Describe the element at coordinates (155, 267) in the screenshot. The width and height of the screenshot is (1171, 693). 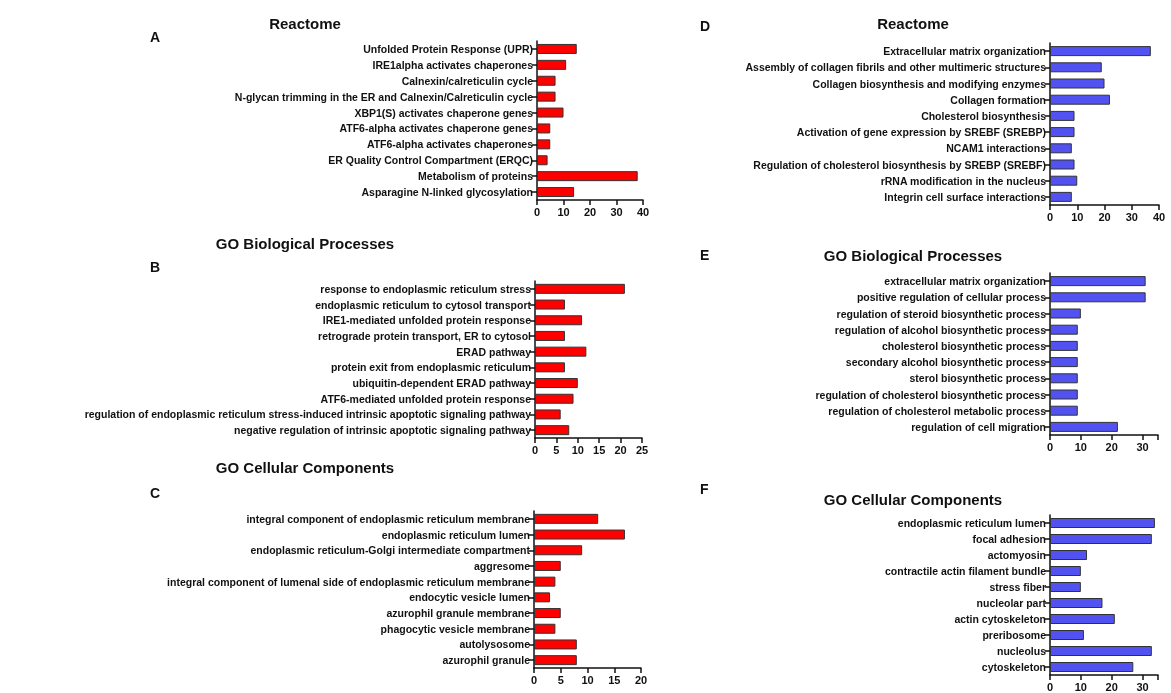
I see `text: B` at that location.